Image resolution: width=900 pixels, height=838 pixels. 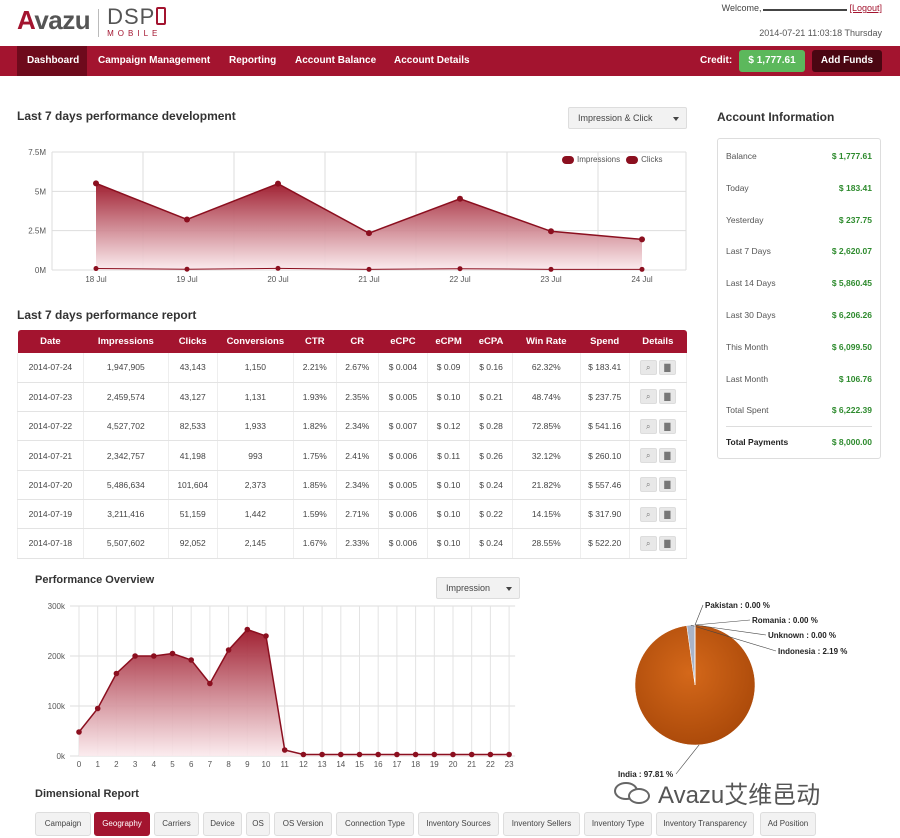 I want to click on legend-clicks: Clicks, so click(x=652, y=159).